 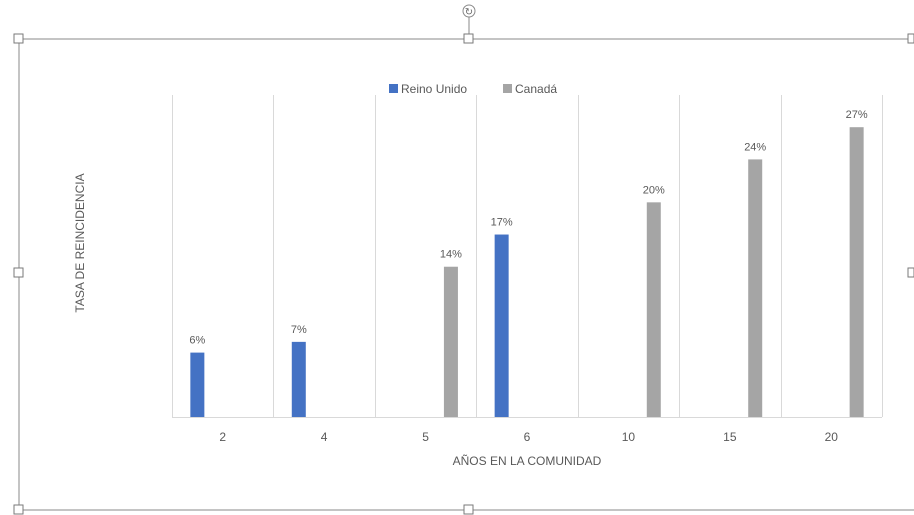 I want to click on resize-handle-bottom-left, so click(x=18, y=509).